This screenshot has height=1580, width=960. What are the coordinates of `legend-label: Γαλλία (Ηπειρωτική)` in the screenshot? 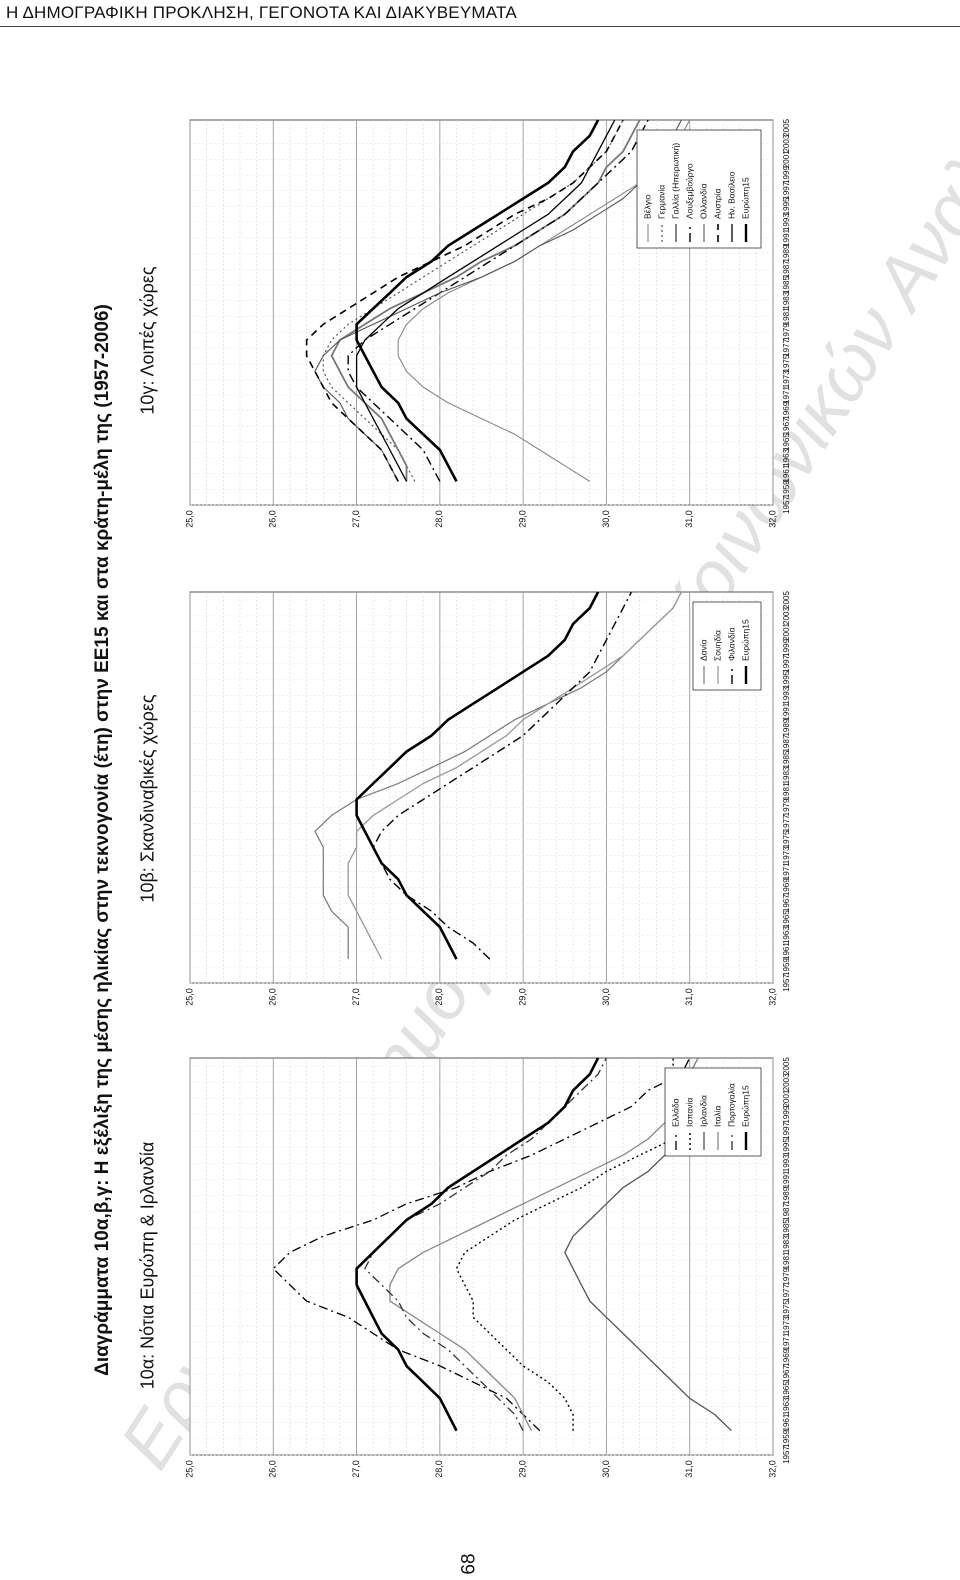 It's located at (675, 181).